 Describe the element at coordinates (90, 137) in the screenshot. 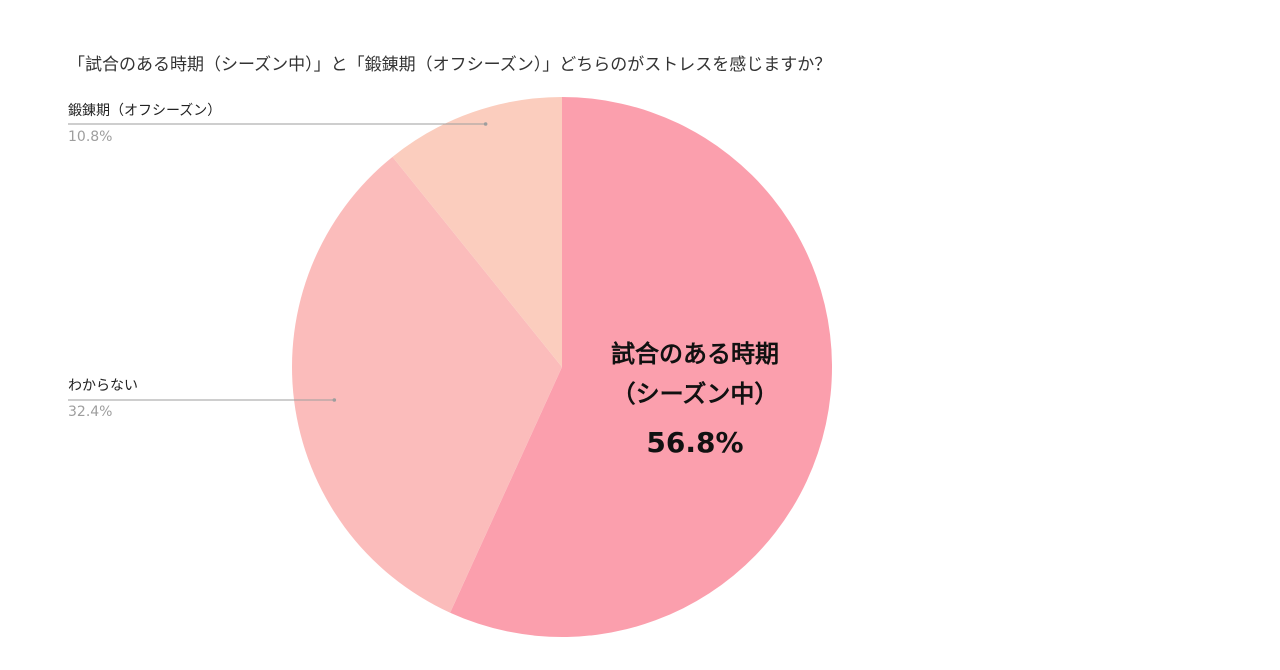

I see `slice-percentage-2: 10.8%` at that location.